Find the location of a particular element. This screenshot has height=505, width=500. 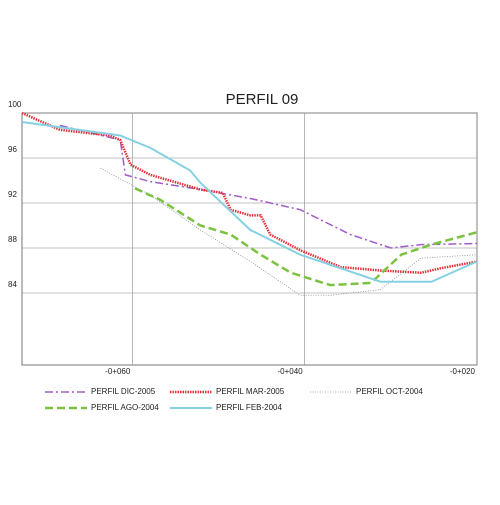

y-tick-label: 88 is located at coordinates (12, 239).